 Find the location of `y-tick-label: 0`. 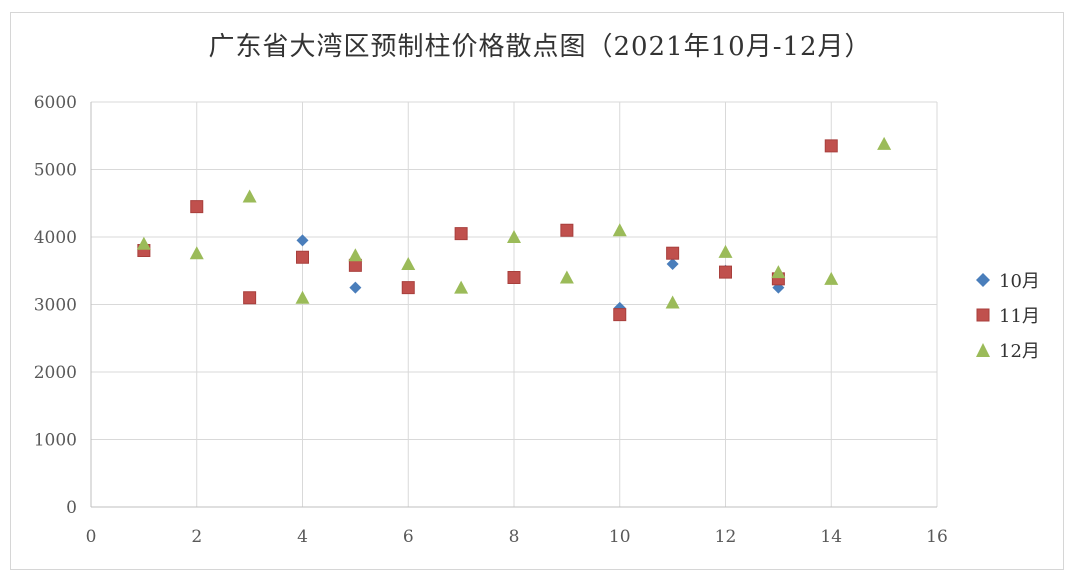

y-tick-label: 0 is located at coordinates (71, 508).